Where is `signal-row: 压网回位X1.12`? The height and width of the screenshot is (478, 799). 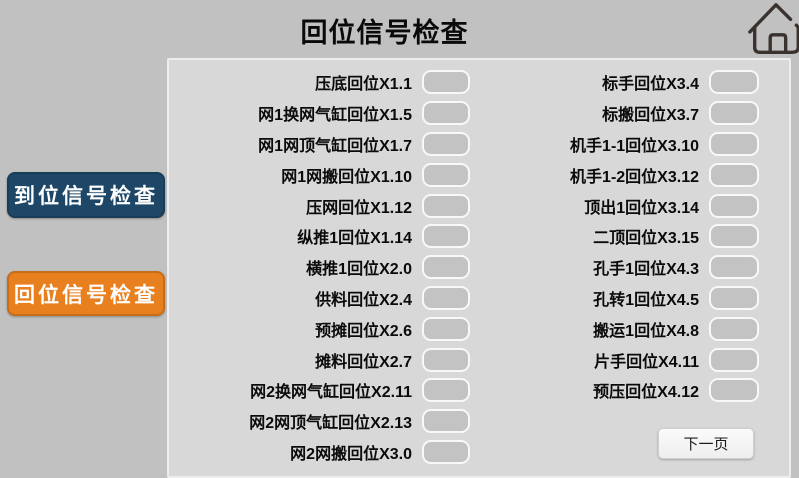 signal-row: 压网回位X1.12 is located at coordinates (324, 205).